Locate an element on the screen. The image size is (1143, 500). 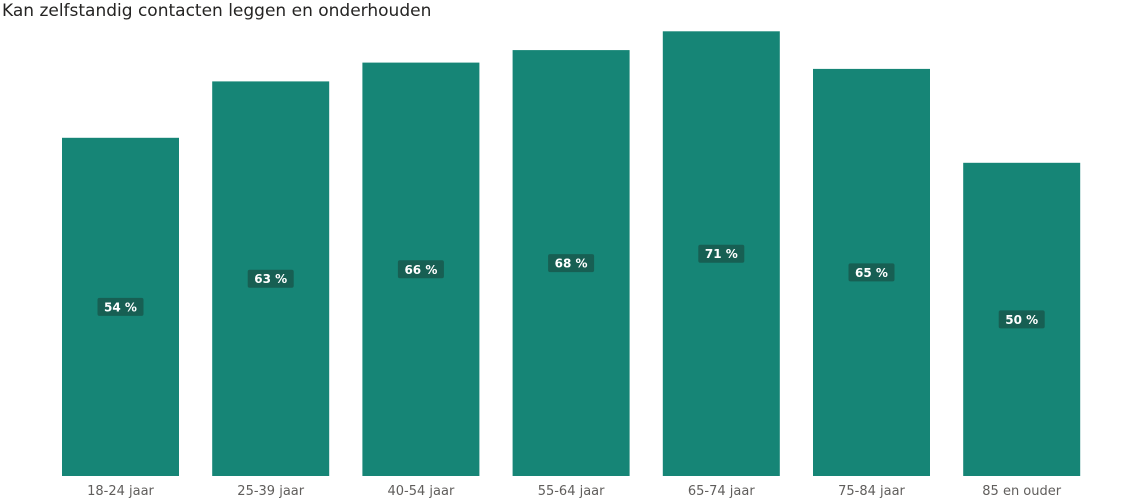
data-label: 66 % is located at coordinates (420, 270).